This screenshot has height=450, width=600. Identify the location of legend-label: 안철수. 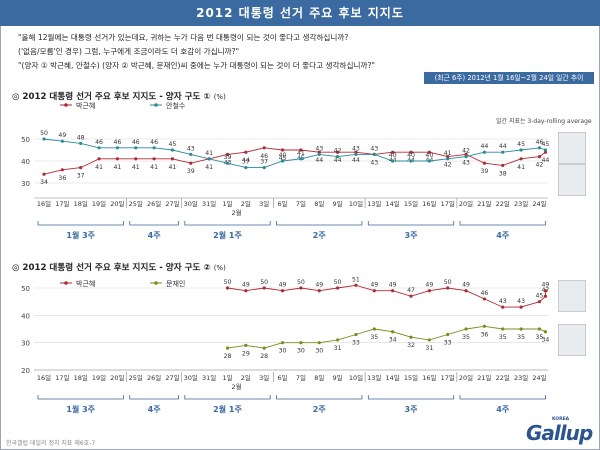
(176, 105).